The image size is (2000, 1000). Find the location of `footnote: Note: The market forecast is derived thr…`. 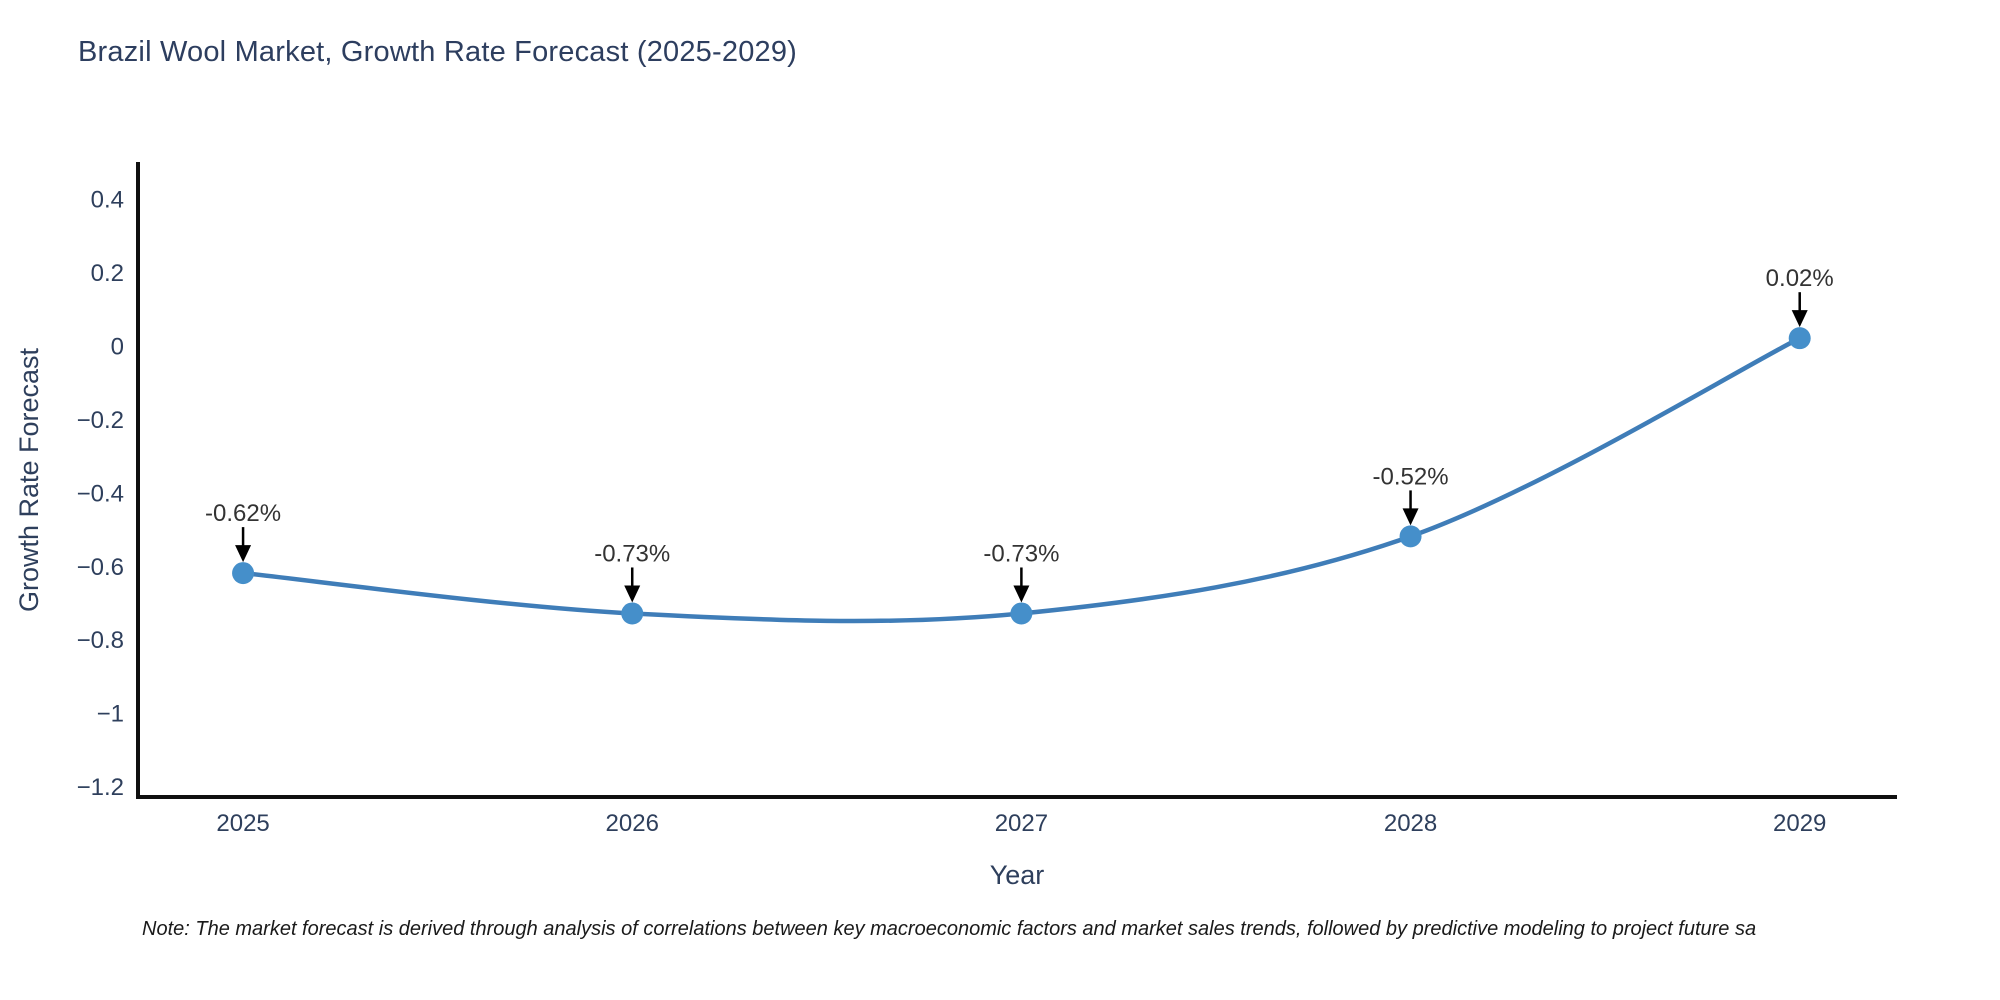

footnote: Note: The market forecast is derived thr… is located at coordinates (949, 929).